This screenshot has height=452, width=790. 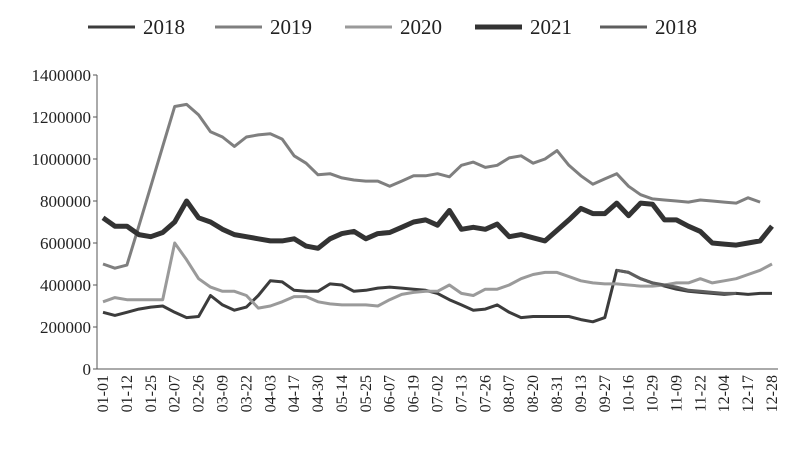 I want to click on x-tick-label: 05-25, so click(x=366, y=393).